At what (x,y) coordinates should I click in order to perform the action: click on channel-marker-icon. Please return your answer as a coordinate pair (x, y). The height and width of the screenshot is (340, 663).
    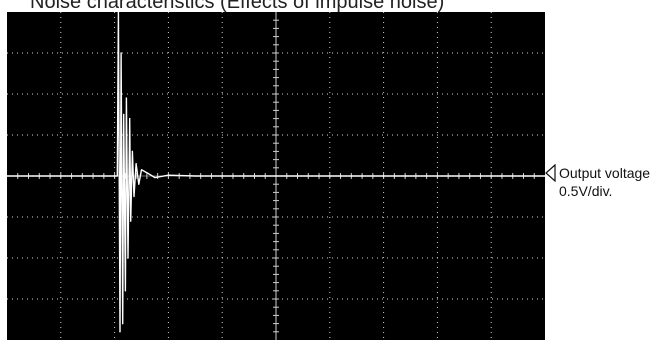
    Looking at the image, I should click on (551, 175).